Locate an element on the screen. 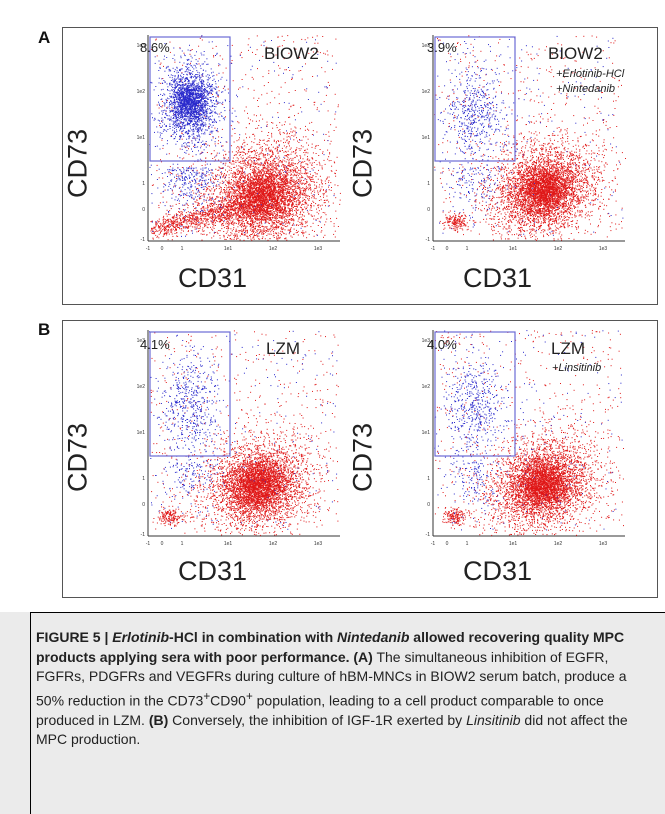 The image size is (665, 814). scatter-a1: -1 0 1 1e1 1e2 1e3 -1 0 1 1e1 1e2 1e3 is located at coordinates (229, 146).